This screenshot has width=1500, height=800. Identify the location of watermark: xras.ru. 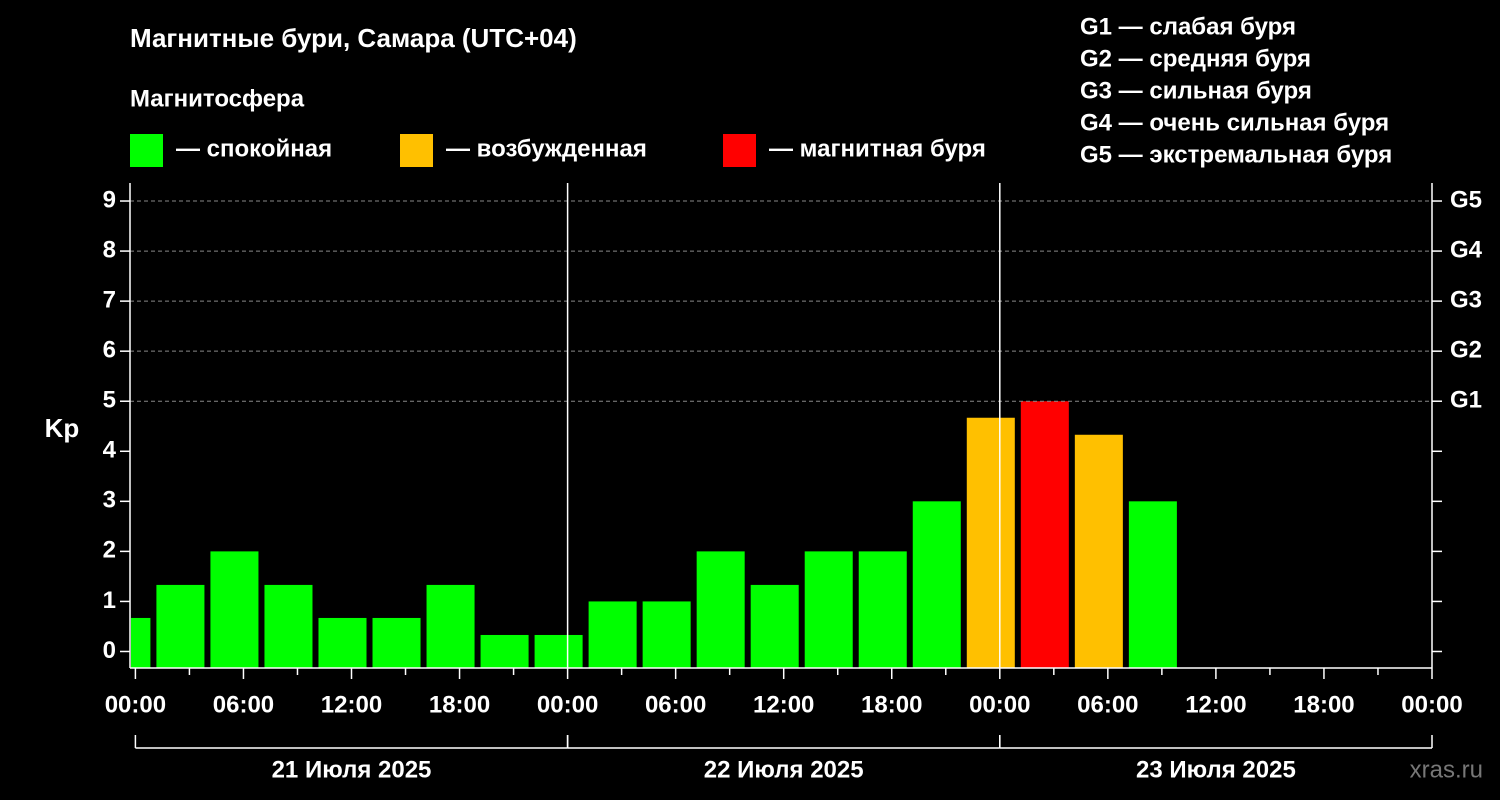
(1446, 769).